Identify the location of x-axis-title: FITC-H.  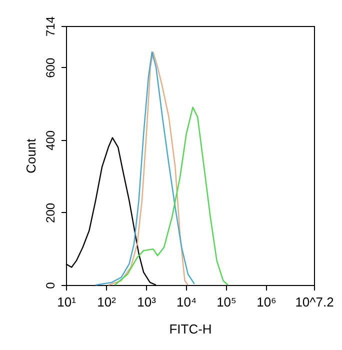
(190, 329).